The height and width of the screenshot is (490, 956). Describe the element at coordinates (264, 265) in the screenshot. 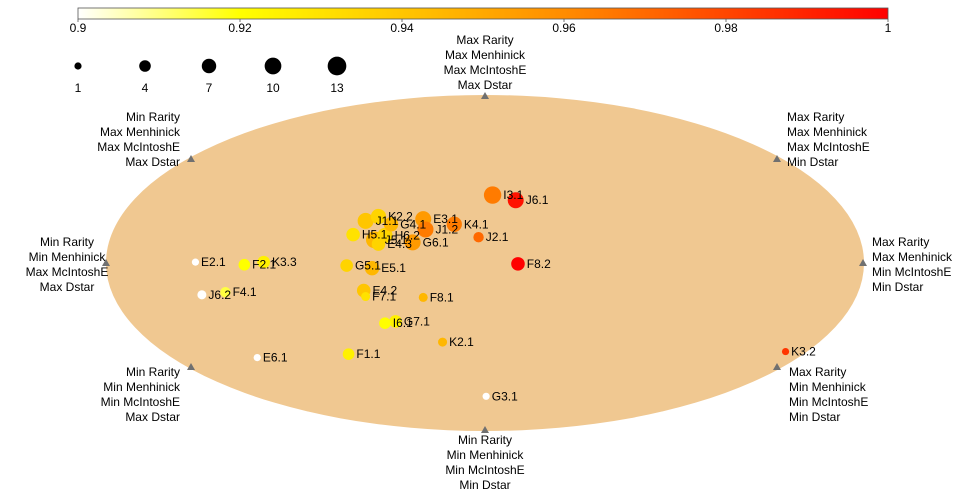

I see `data-point-label: F2.1` at that location.